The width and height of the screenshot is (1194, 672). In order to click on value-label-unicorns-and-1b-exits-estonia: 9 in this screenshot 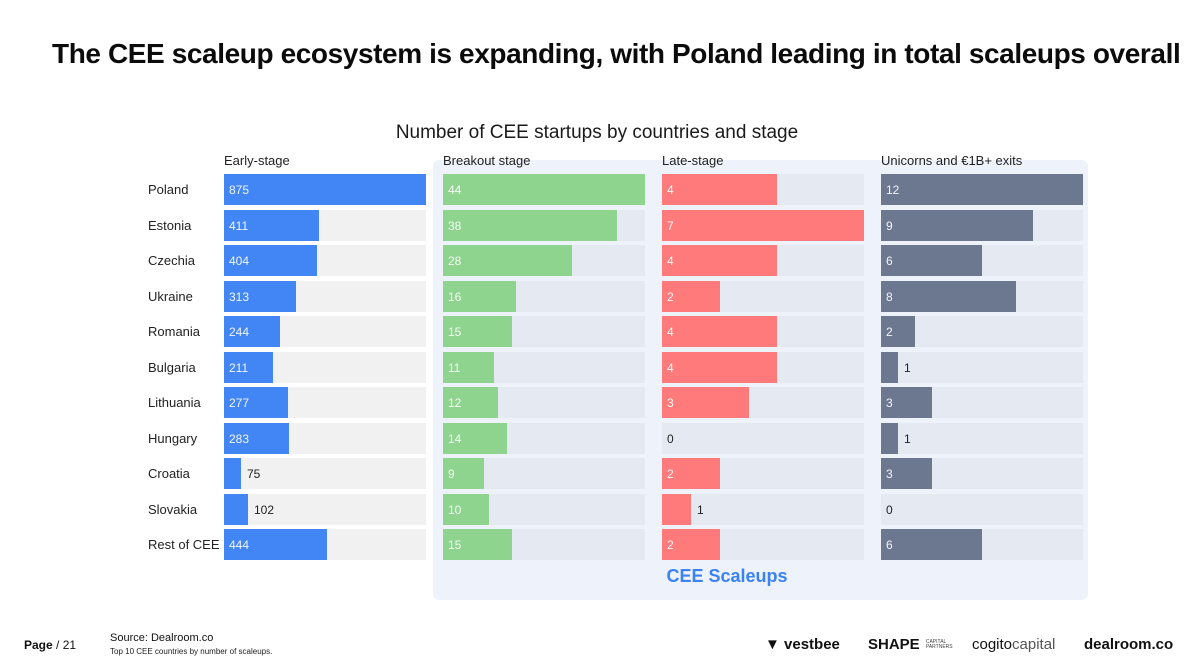, I will do `click(889, 225)`.